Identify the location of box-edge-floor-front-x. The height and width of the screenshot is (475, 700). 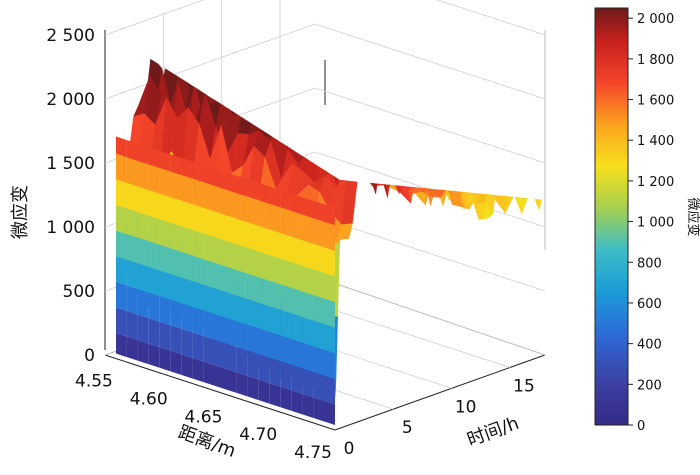
(220, 392).